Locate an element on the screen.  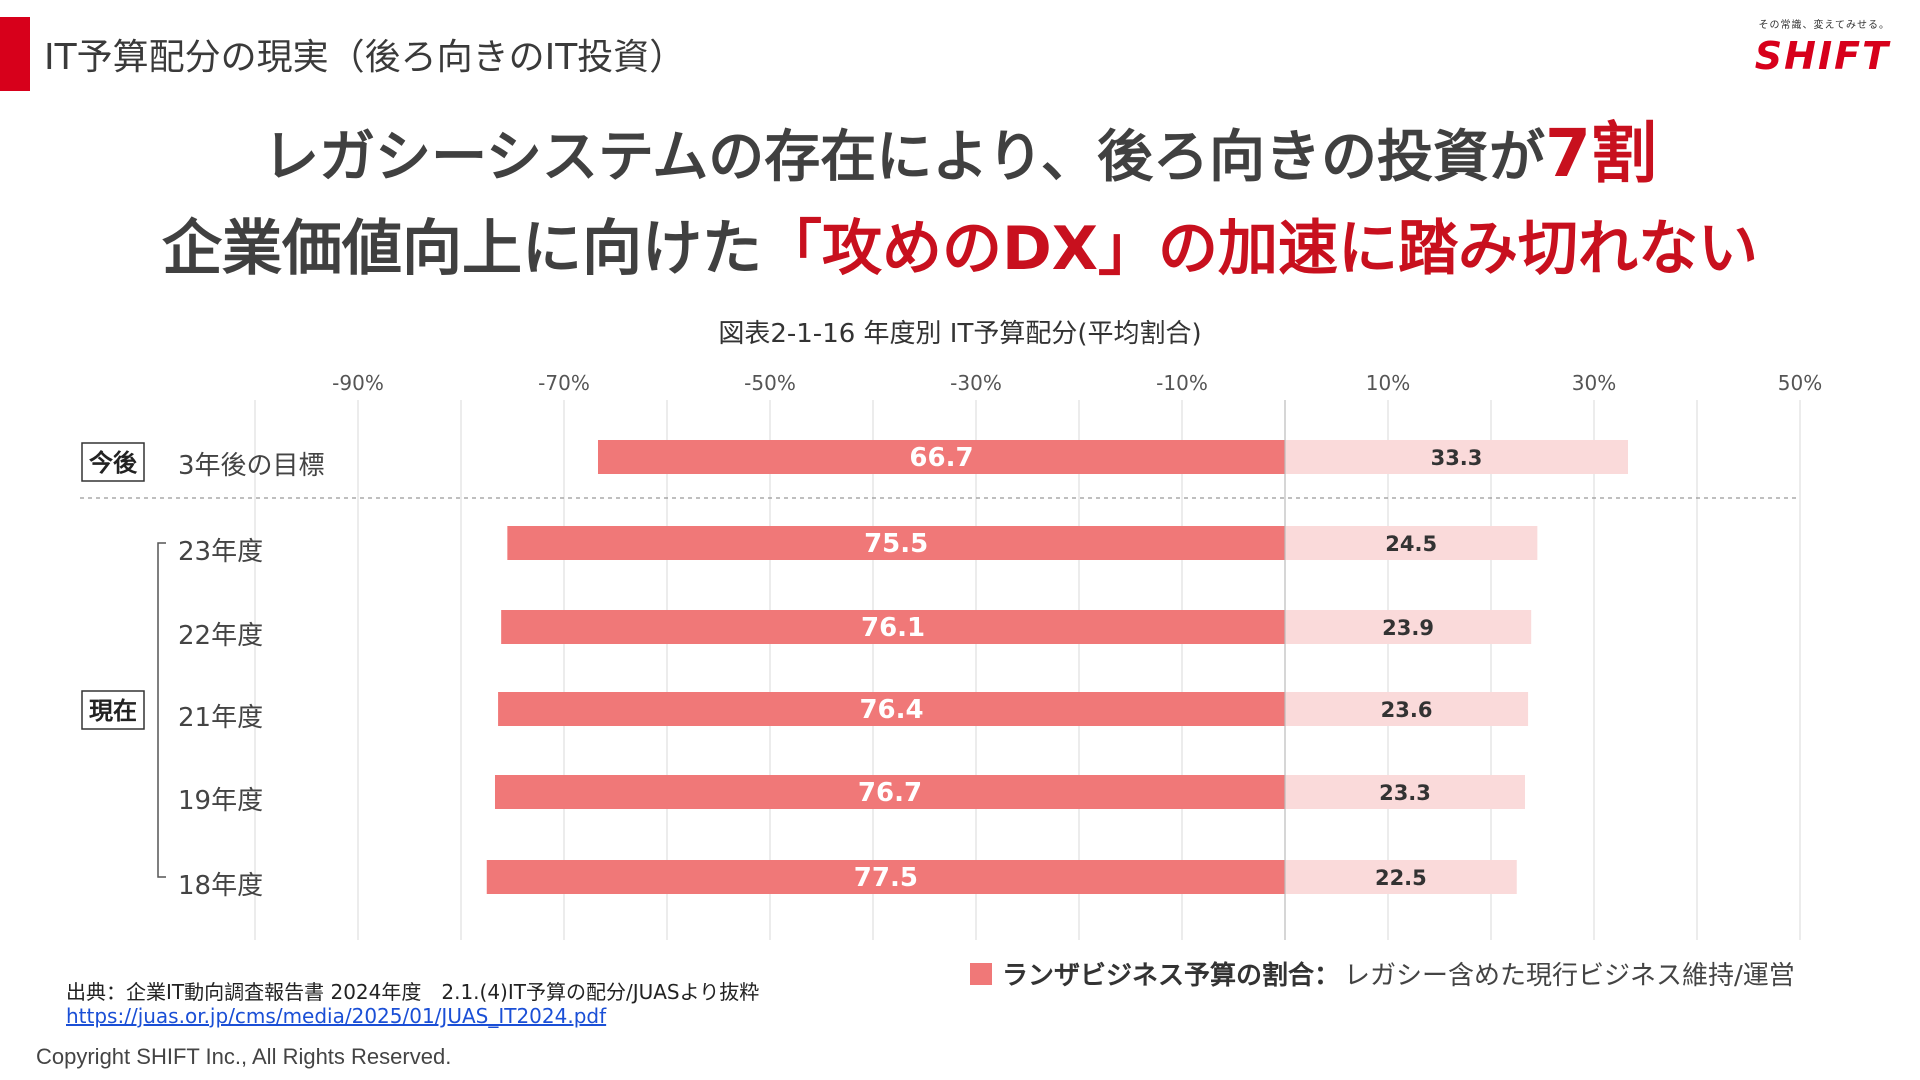
chart-legend: ランザビジネス予算の割合 ： レガシー含めた現行ビジネス維持/運営 is located at coordinates (1382, 973).